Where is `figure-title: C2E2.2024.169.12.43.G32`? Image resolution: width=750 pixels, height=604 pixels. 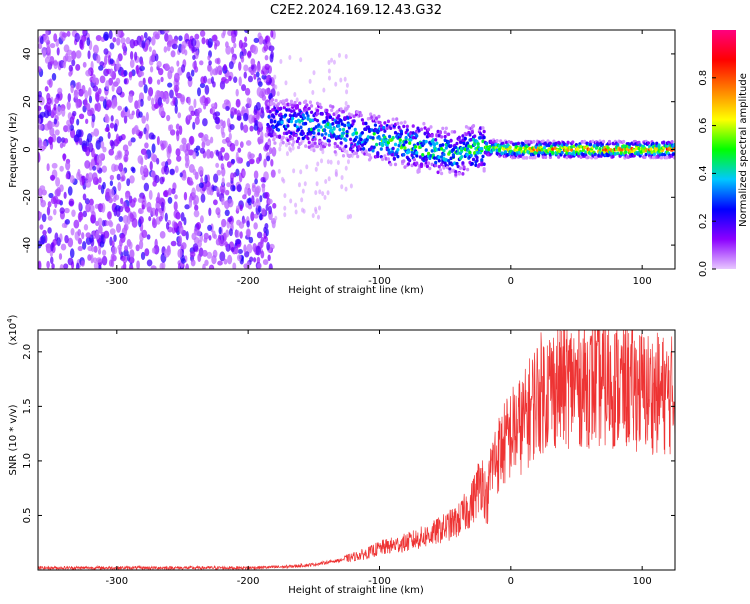
figure-title: C2E2.2024.169.12.43.G32 is located at coordinates (356, 10).